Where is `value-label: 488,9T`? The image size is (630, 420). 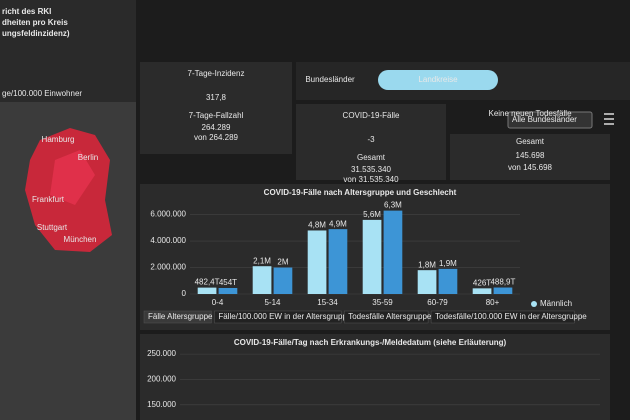 value-label: 488,9T is located at coordinates (502, 282).